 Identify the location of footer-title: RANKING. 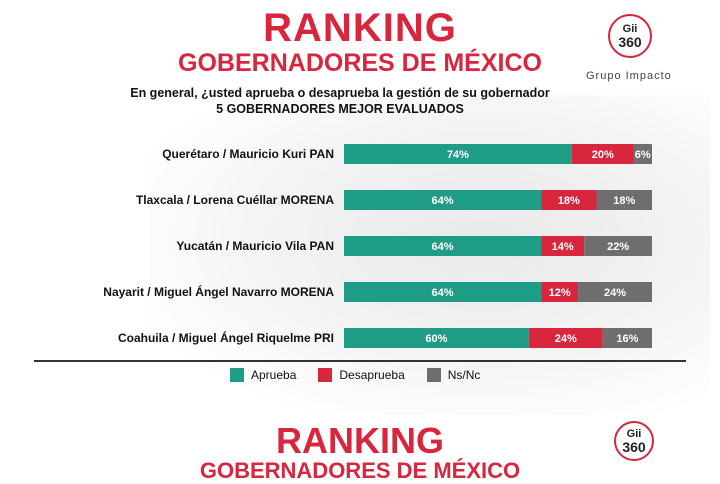
(360, 440).